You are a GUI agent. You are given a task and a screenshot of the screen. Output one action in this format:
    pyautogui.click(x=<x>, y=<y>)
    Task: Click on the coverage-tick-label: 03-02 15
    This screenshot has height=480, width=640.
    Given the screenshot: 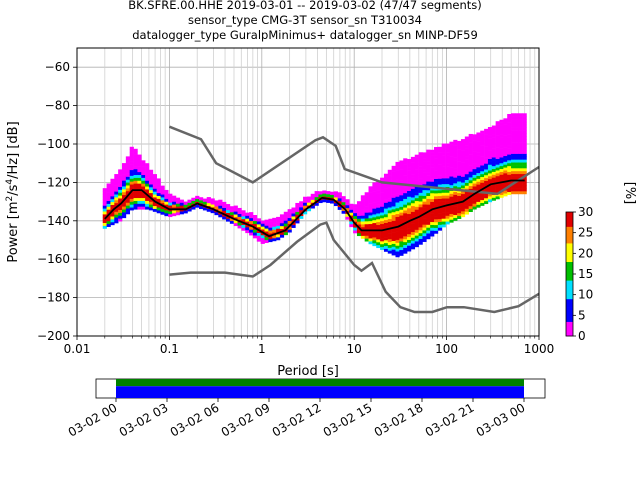 What is the action you would take?
    pyautogui.click(x=348, y=419)
    